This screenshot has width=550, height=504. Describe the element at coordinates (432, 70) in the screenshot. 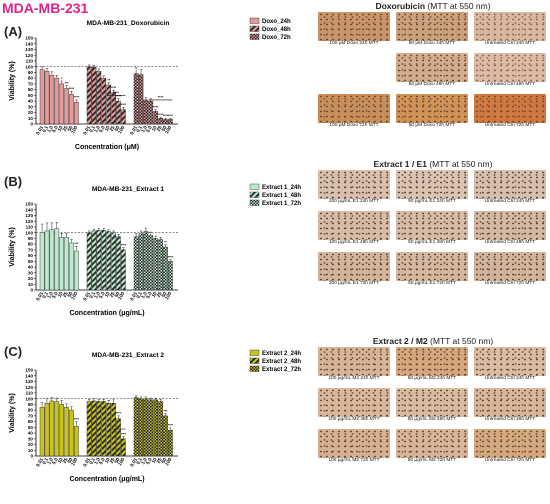

I see `micrograph-tile: 50 μM Doxo 48h MTT` at that location.